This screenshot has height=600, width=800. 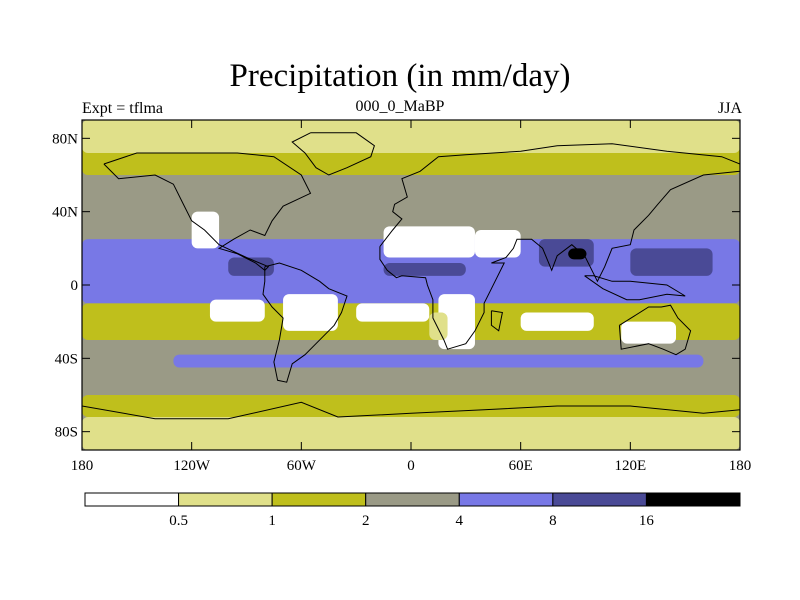 What do you see at coordinates (237, 310) in the screenshot?
I see `precip-region-pac-east-dry` at bounding box center [237, 310].